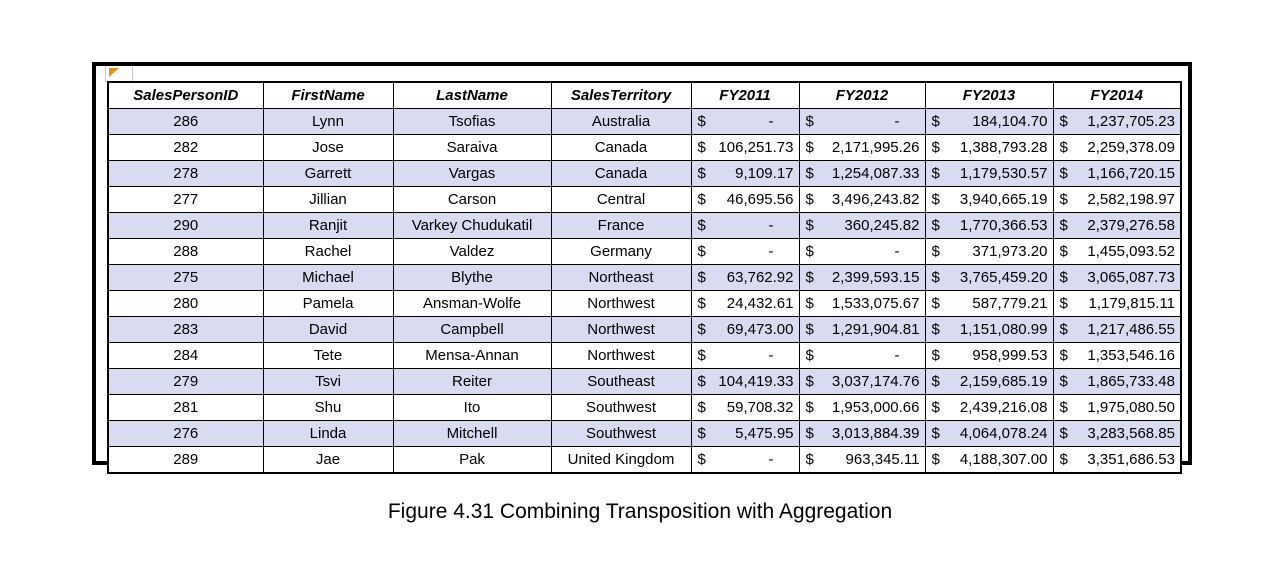 This screenshot has width=1280, height=578. I want to click on currency-amount: 1,353,546.16, so click(1131, 355).